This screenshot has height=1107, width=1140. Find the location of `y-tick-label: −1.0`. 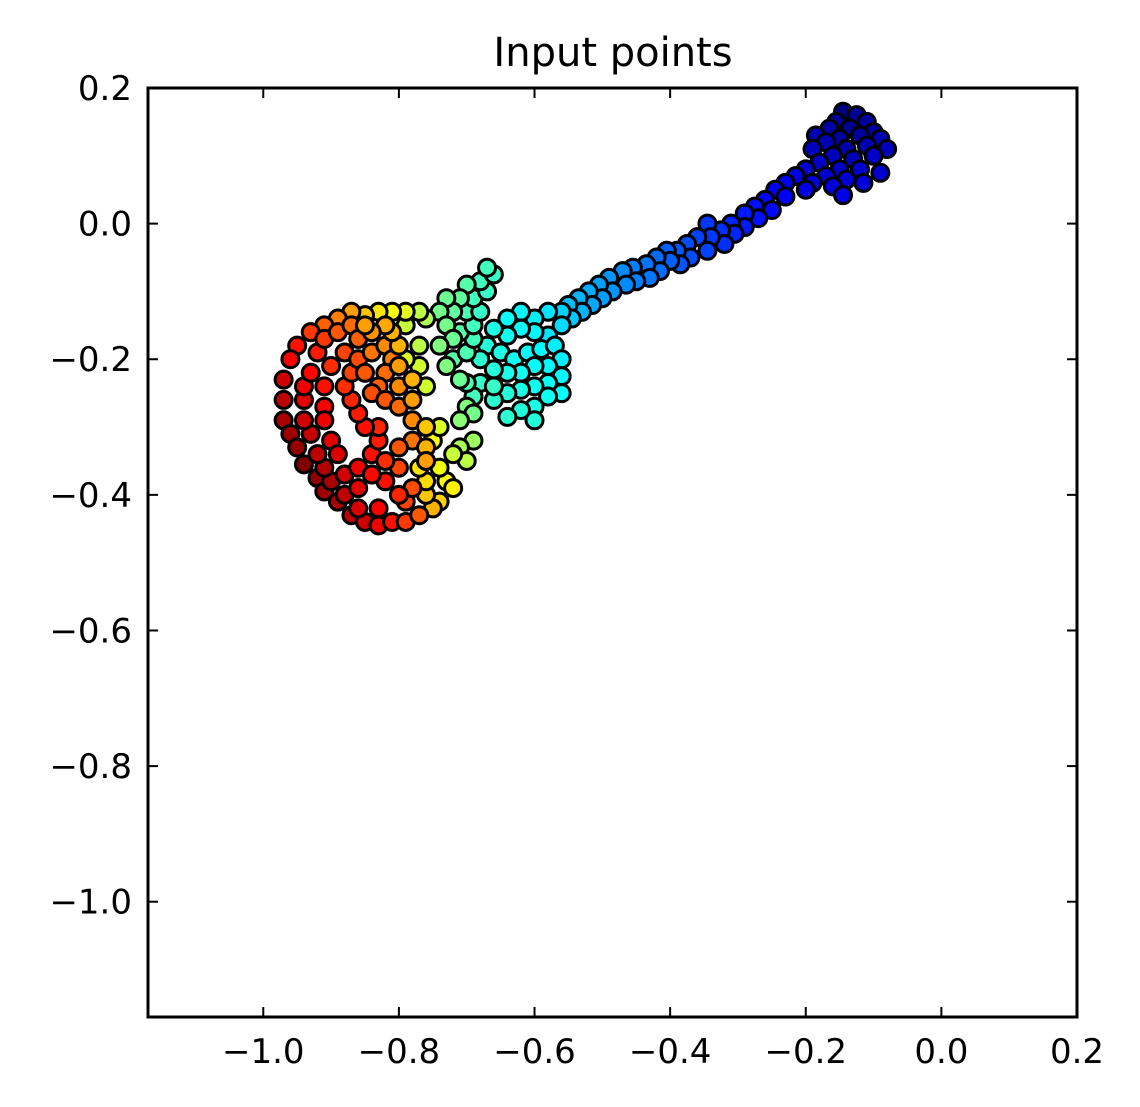

y-tick-label: −1.0 is located at coordinates (90, 903).